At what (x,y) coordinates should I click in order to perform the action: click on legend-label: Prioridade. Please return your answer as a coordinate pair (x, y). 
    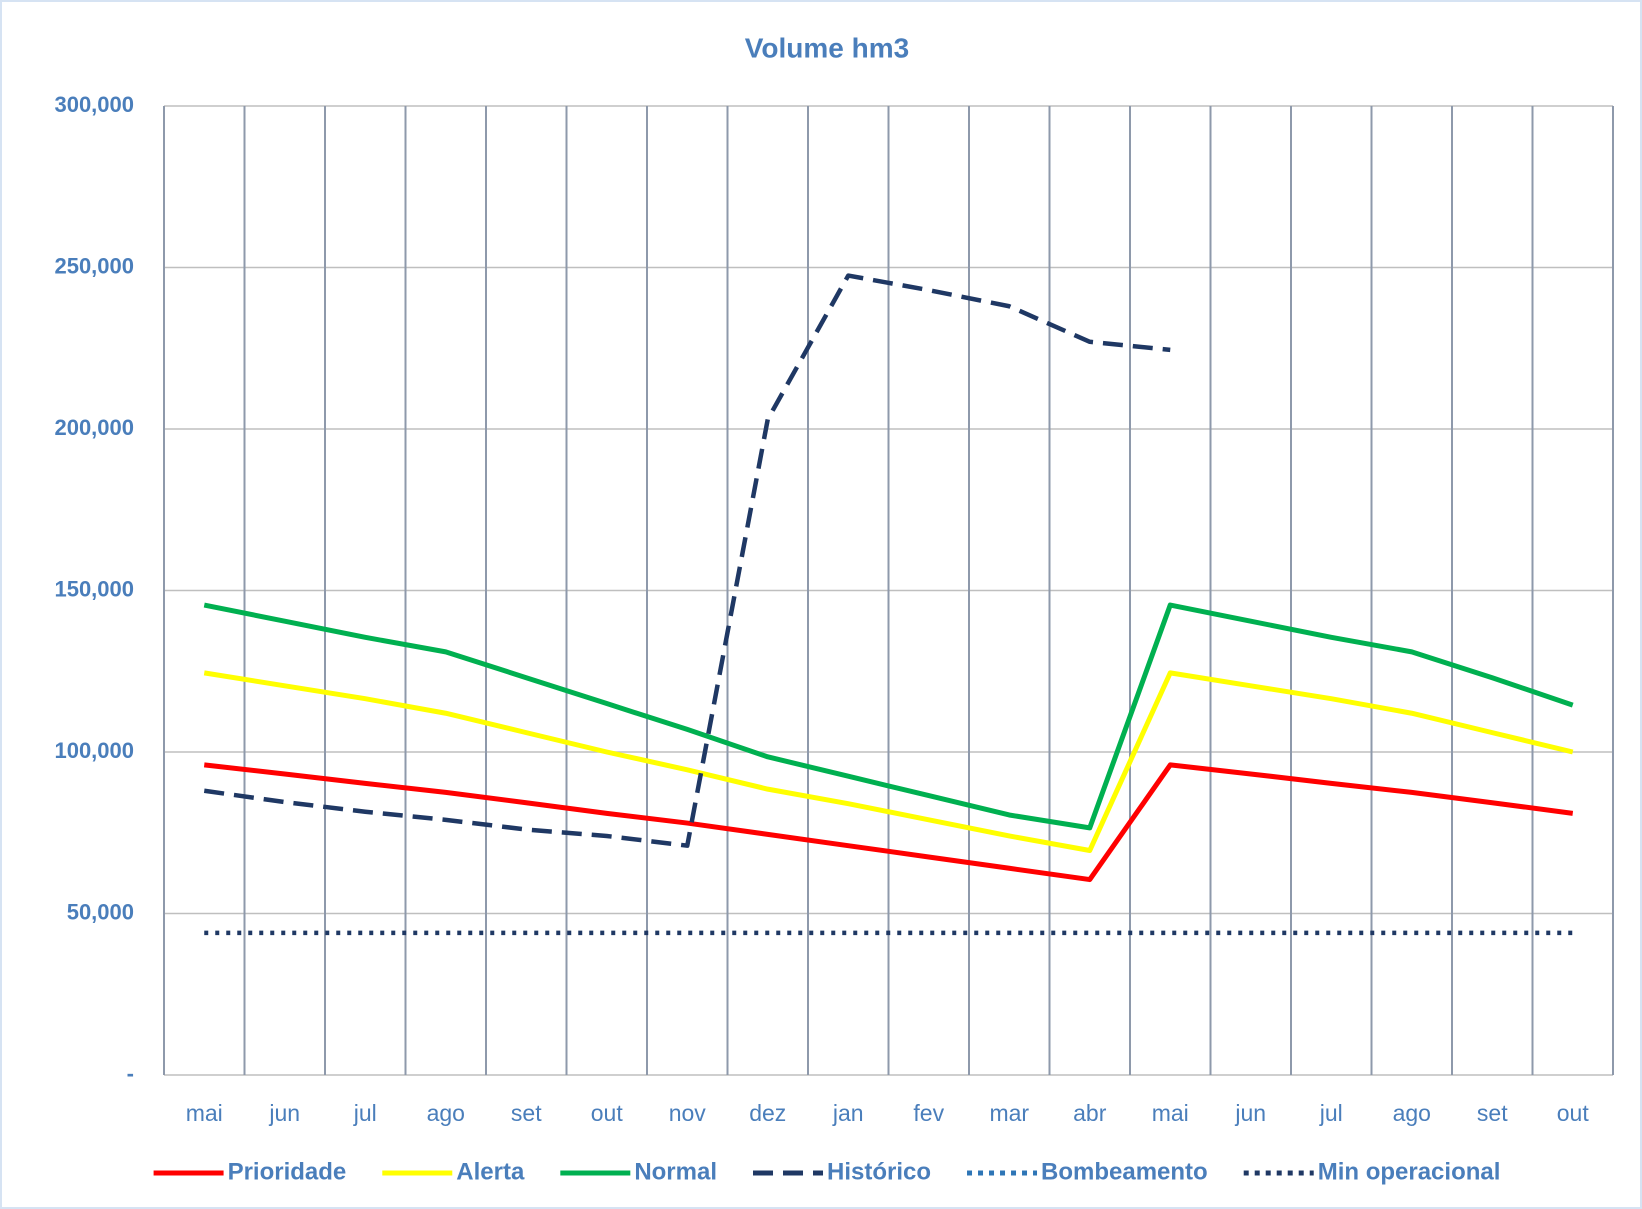
    Looking at the image, I should click on (287, 1171).